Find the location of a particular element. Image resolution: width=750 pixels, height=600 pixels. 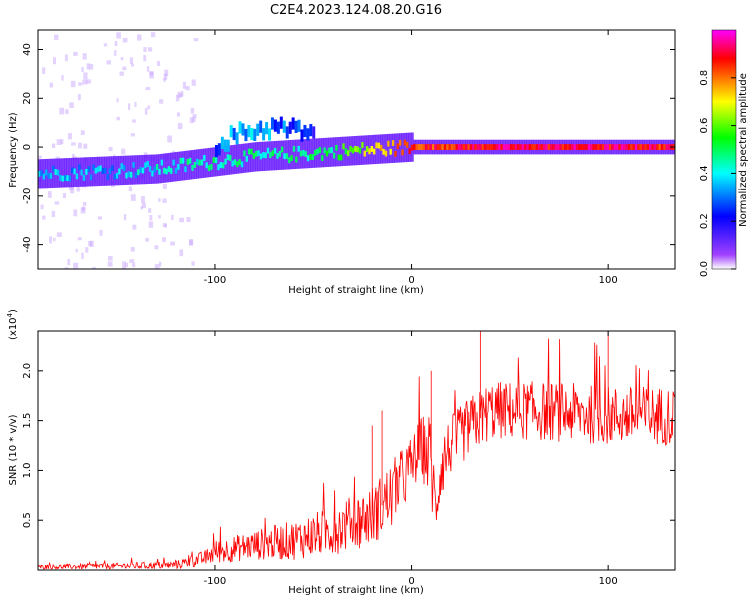

svg-text: (x104) is located at coordinates (12, 324).